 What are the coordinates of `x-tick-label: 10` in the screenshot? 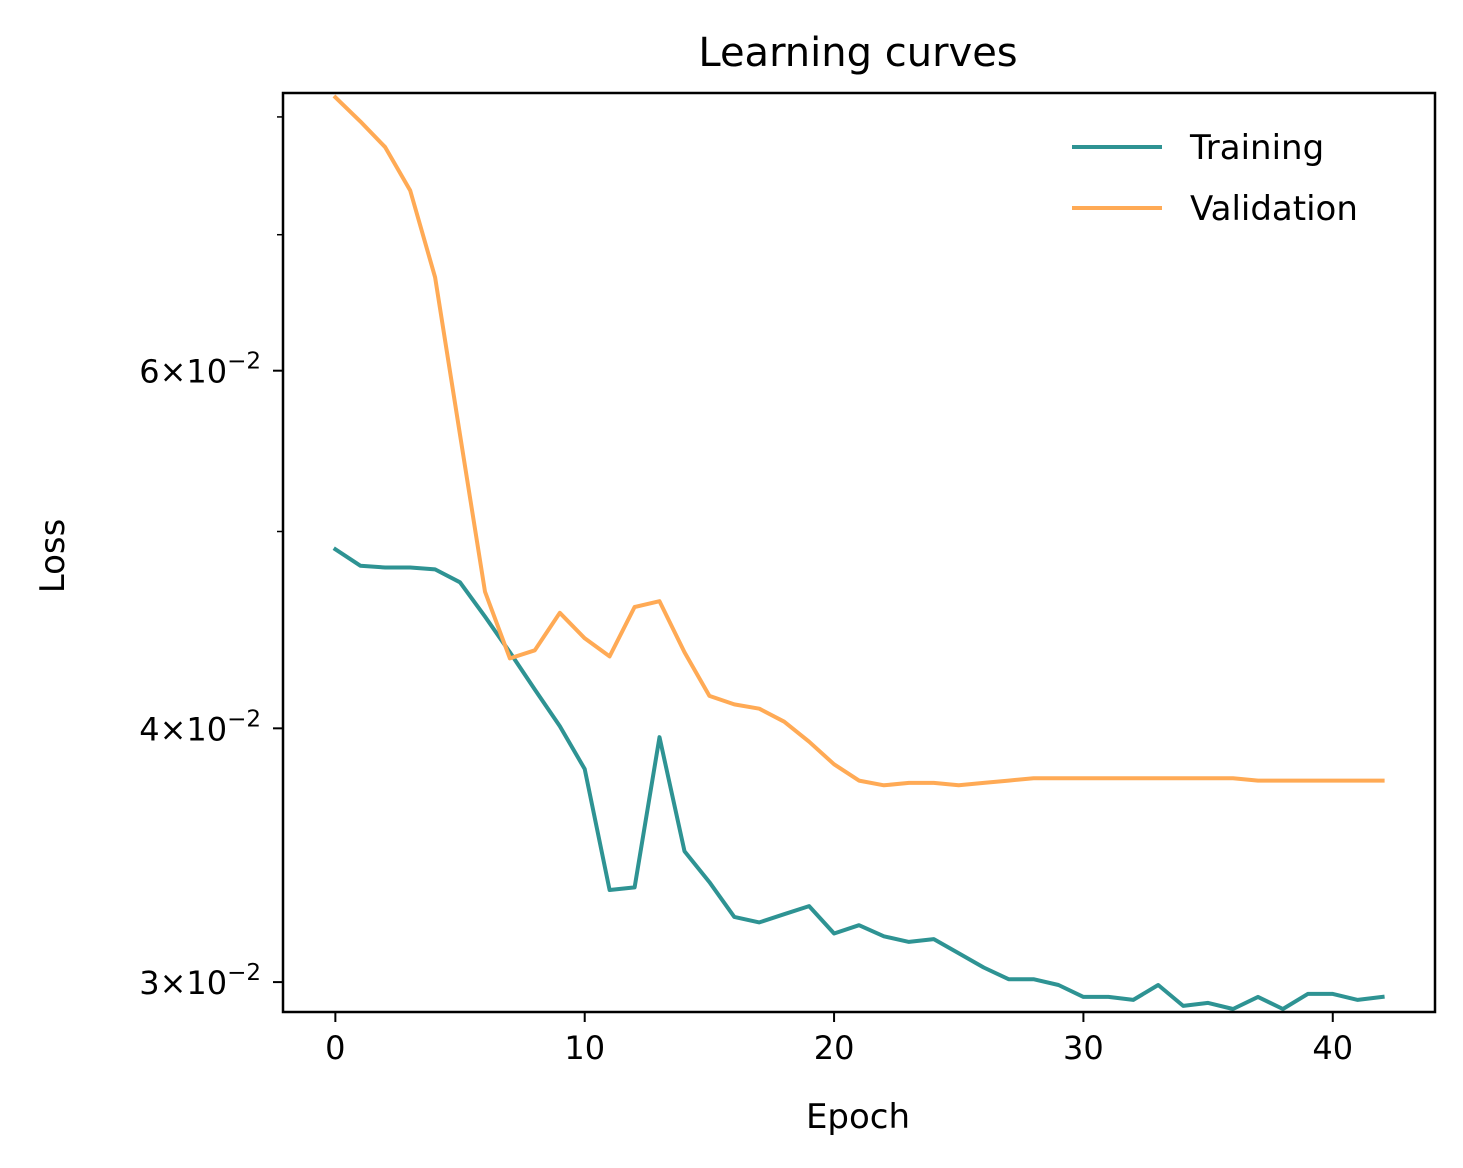 It's located at (584, 1048).